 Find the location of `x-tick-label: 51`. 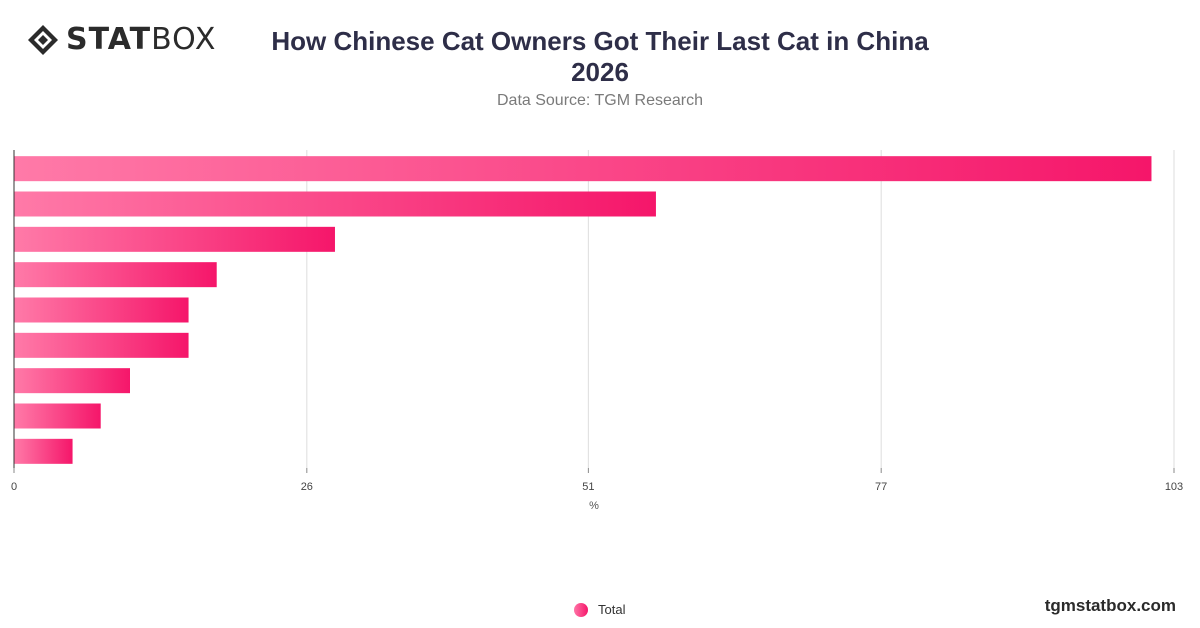

x-tick-label: 51 is located at coordinates (588, 487).